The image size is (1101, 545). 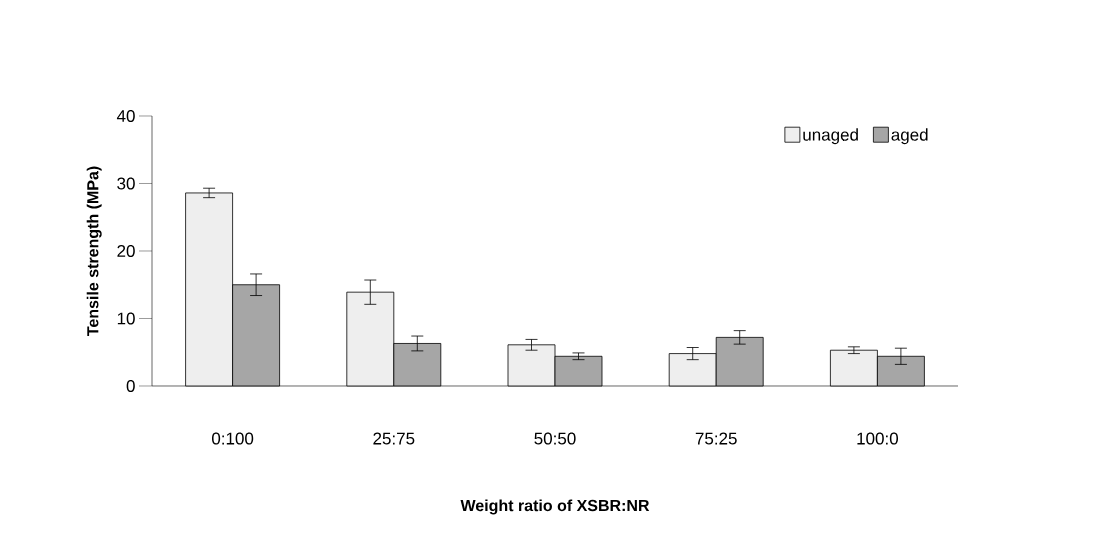 What do you see at coordinates (126, 251) in the screenshot?
I see `y-tick-label: 20` at bounding box center [126, 251].